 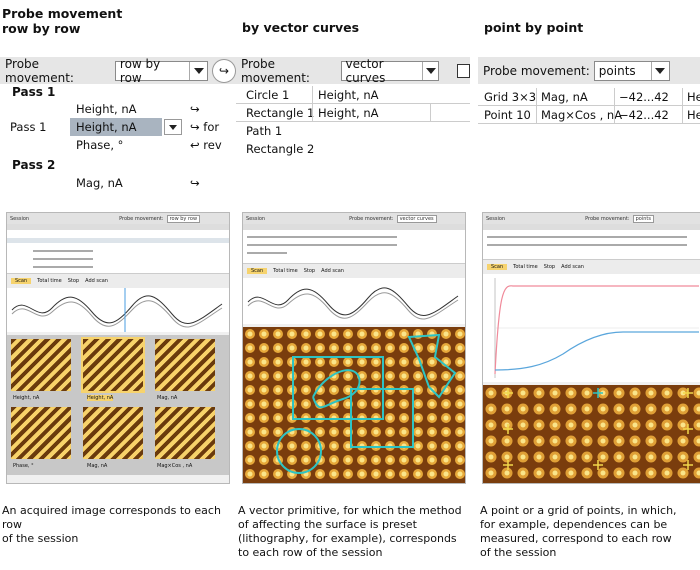 What do you see at coordinates (195, 109) in the screenshot?
I see `direction-cell: ↪` at bounding box center [195, 109].